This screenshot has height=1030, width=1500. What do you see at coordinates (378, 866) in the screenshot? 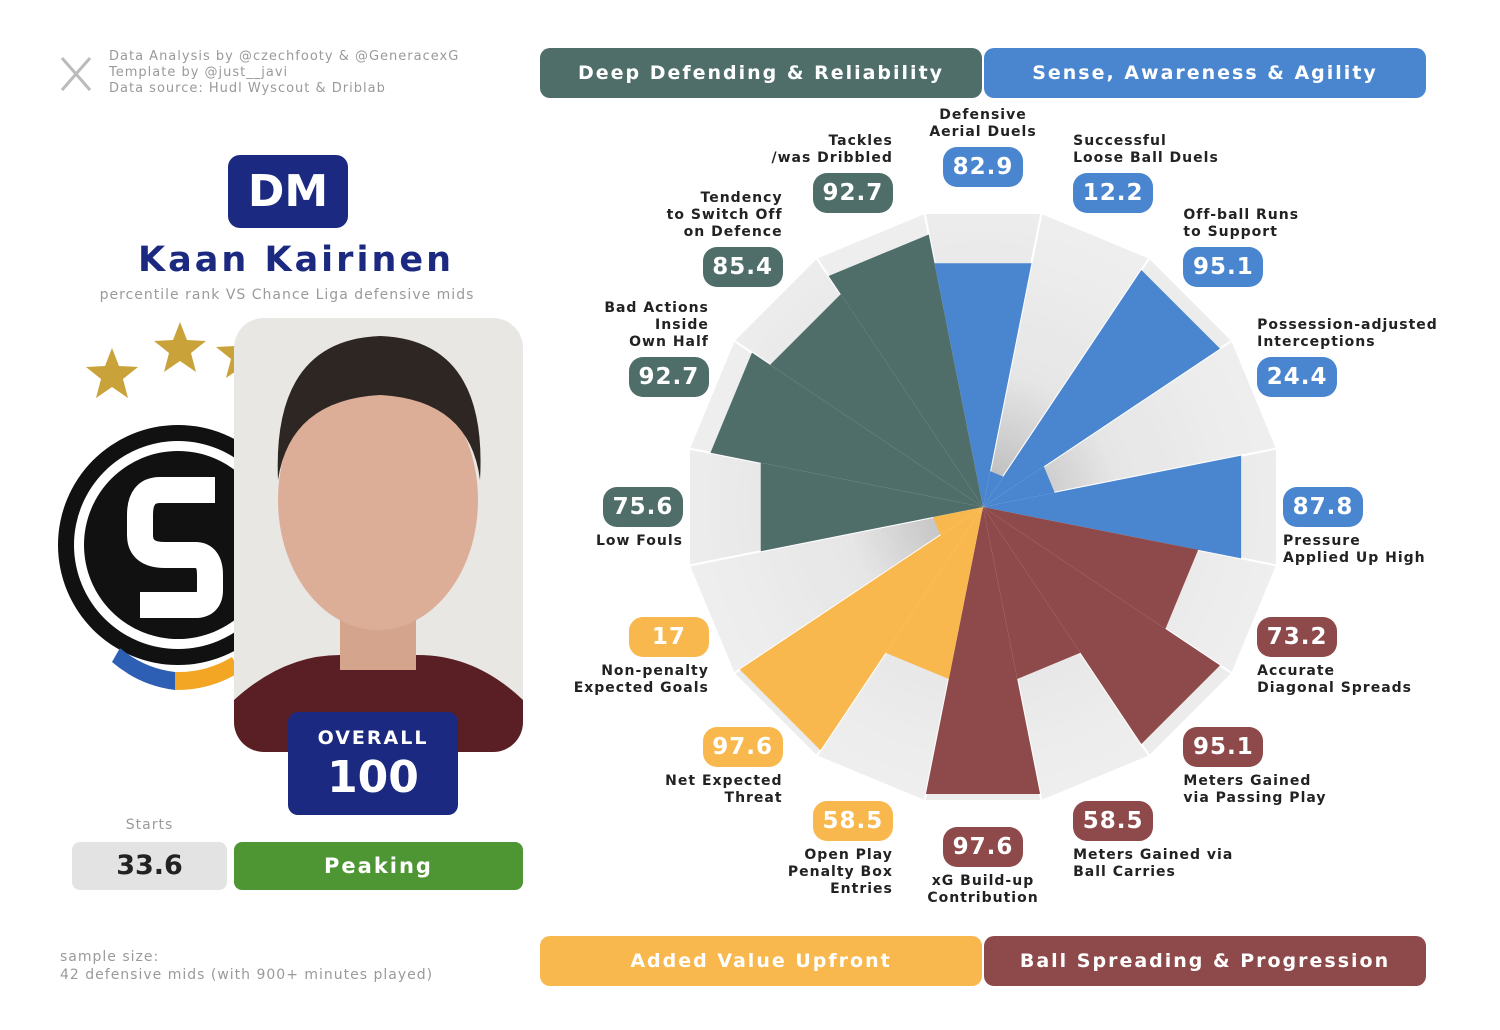
I see `status-bar: Peaking` at bounding box center [378, 866].